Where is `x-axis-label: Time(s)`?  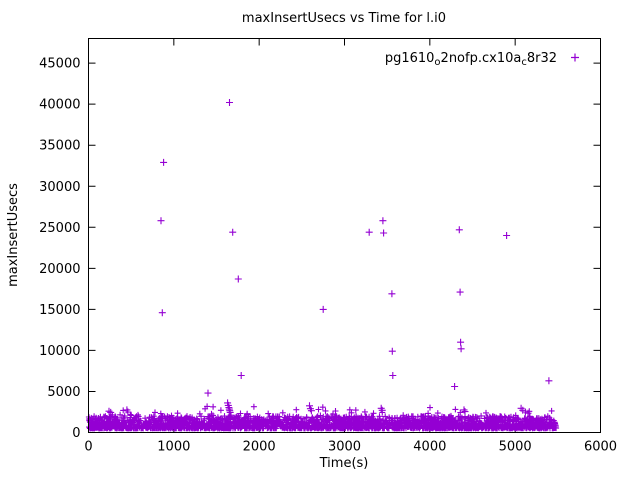
x-axis-label: Time(s) is located at coordinates (344, 463).